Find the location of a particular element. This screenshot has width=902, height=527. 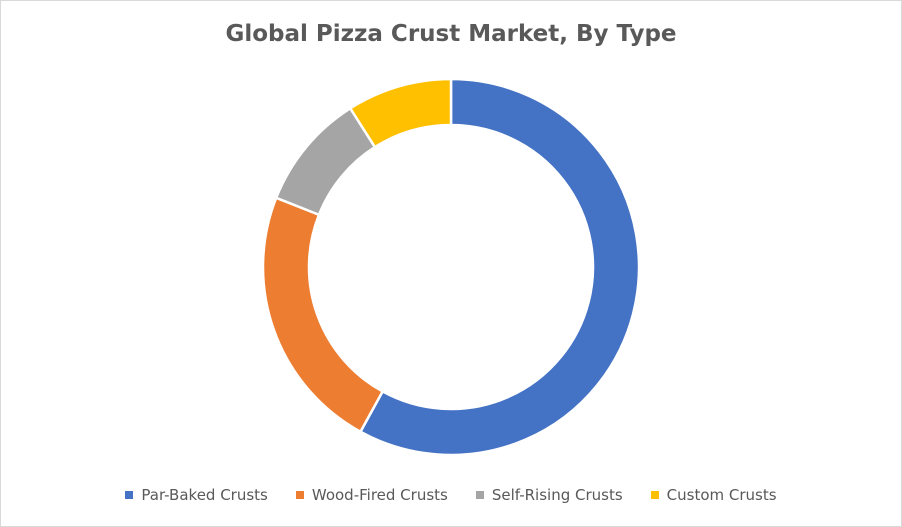

legend-item: Custom Crusts is located at coordinates (713, 495).